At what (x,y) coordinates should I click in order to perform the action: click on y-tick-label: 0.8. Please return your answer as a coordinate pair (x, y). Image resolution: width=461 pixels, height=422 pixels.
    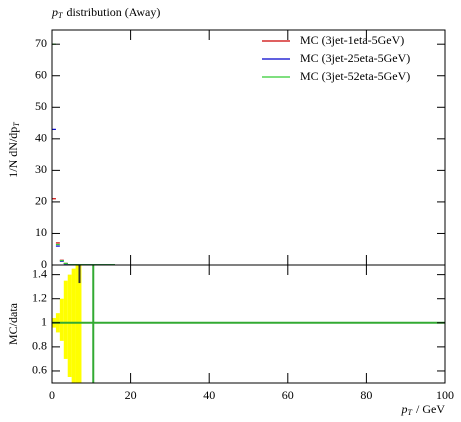
    Looking at the image, I should click on (39, 346).